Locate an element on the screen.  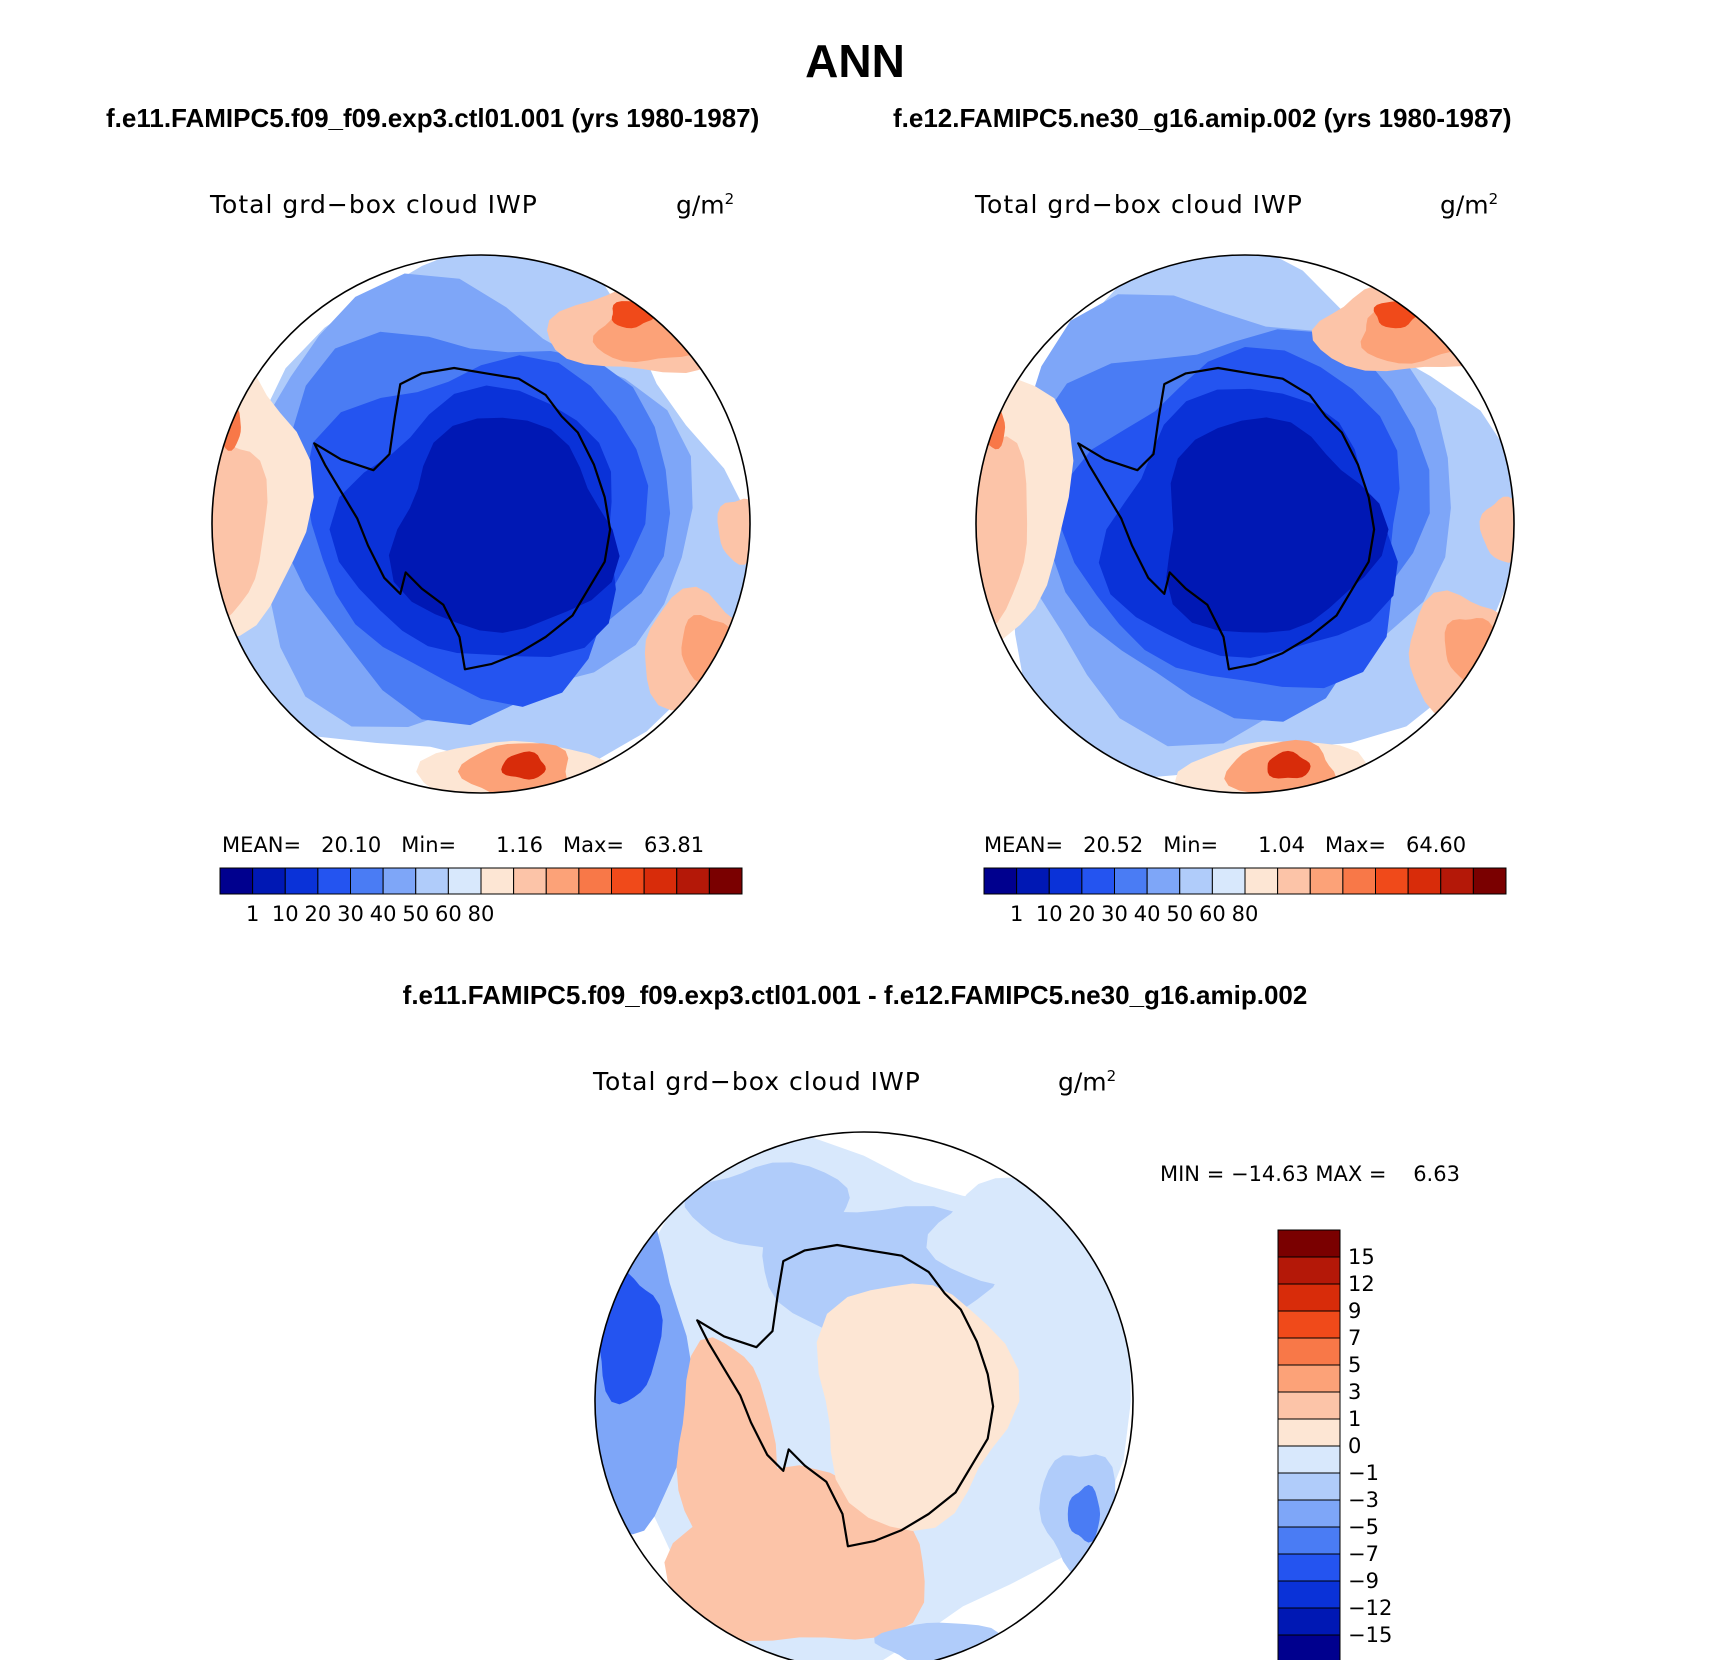
contour-field is located at coordinates (1245, 524).